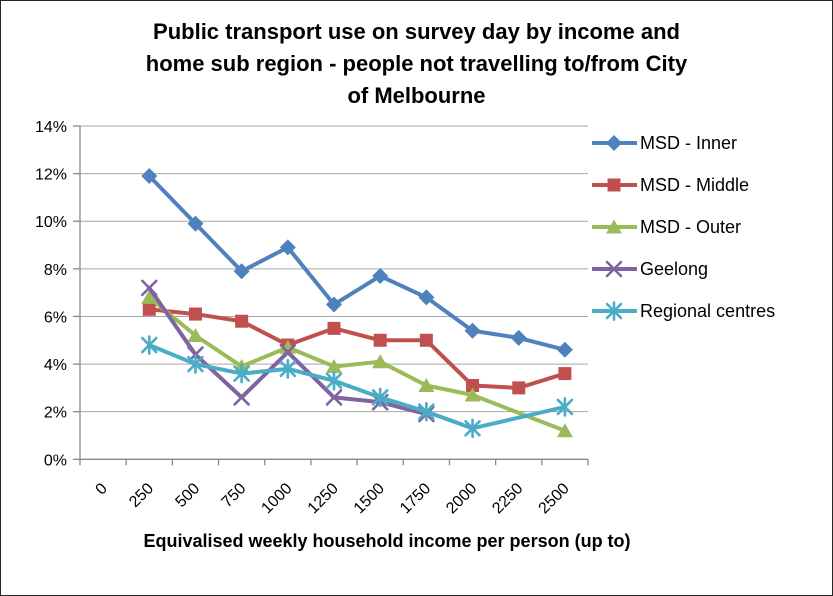 The width and height of the screenshot is (833, 596). I want to click on y-tick-label: 14%, so click(51, 127).